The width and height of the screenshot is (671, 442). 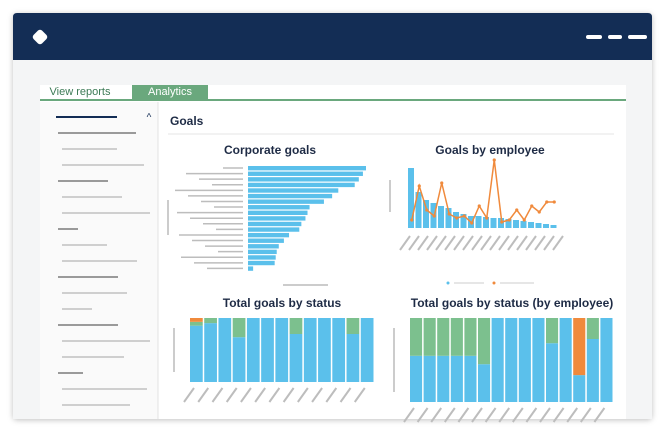 What do you see at coordinates (40, 37) in the screenshot?
I see `logo` at bounding box center [40, 37].